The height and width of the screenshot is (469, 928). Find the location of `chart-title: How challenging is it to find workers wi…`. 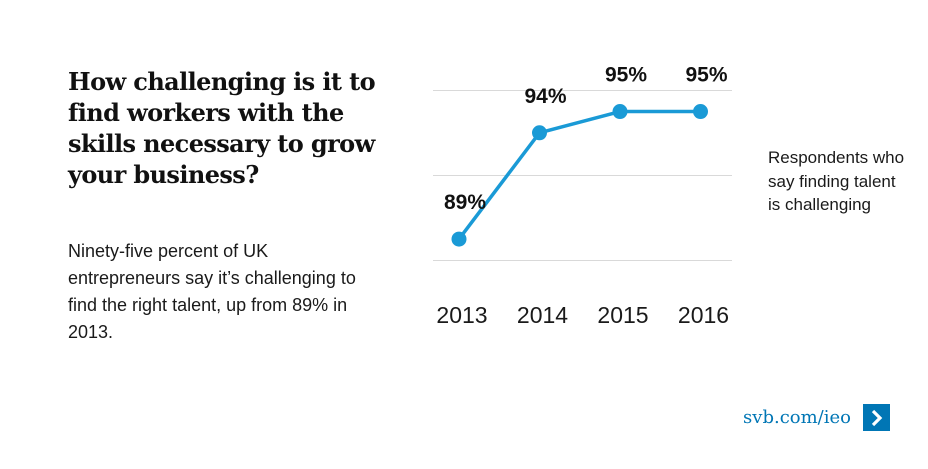

chart-title: How challenging is it to find workers wi… is located at coordinates (222, 128).